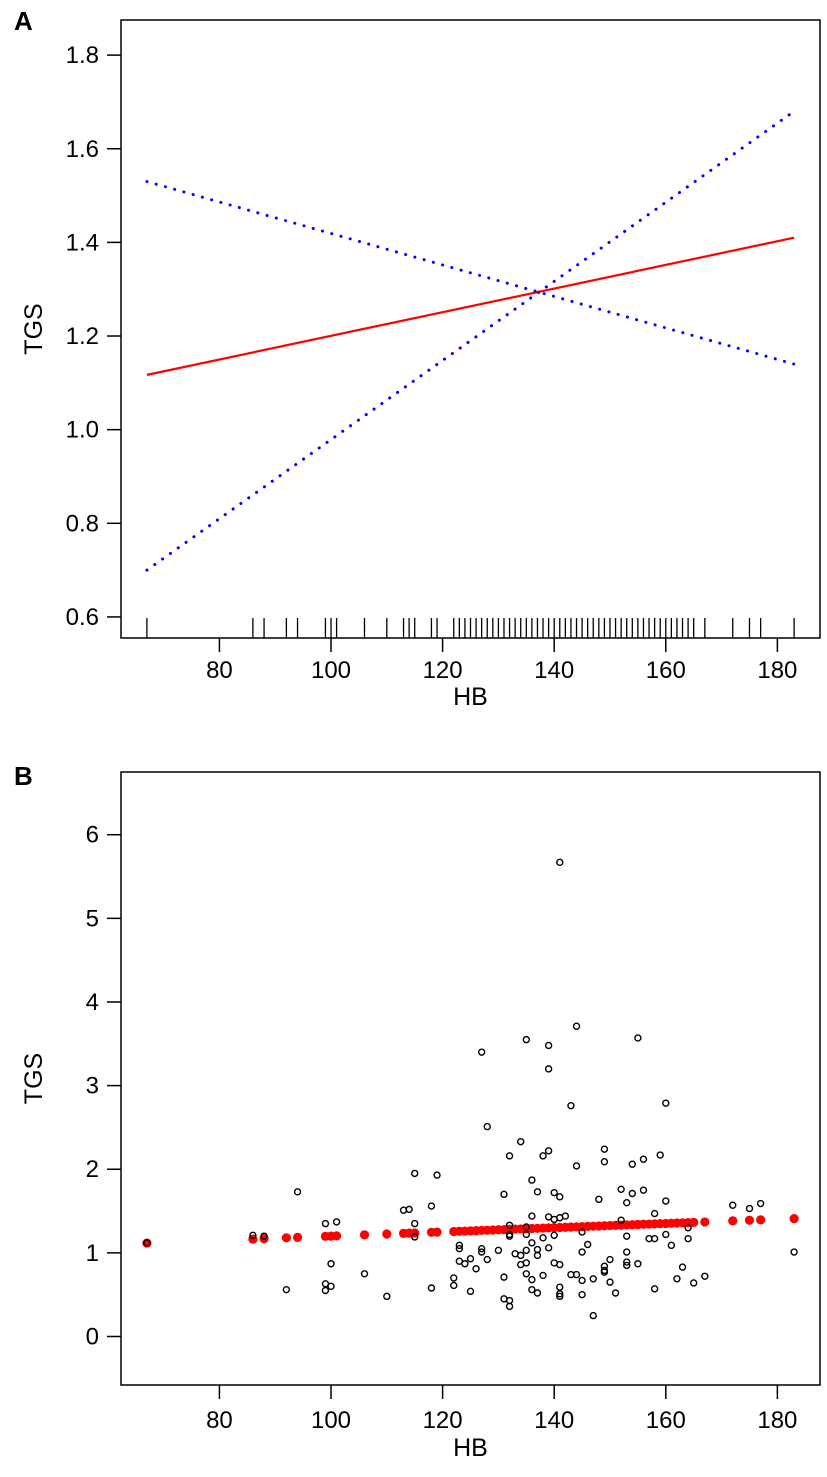  I want to click on x-tick-label: 160, so click(666, 1420).